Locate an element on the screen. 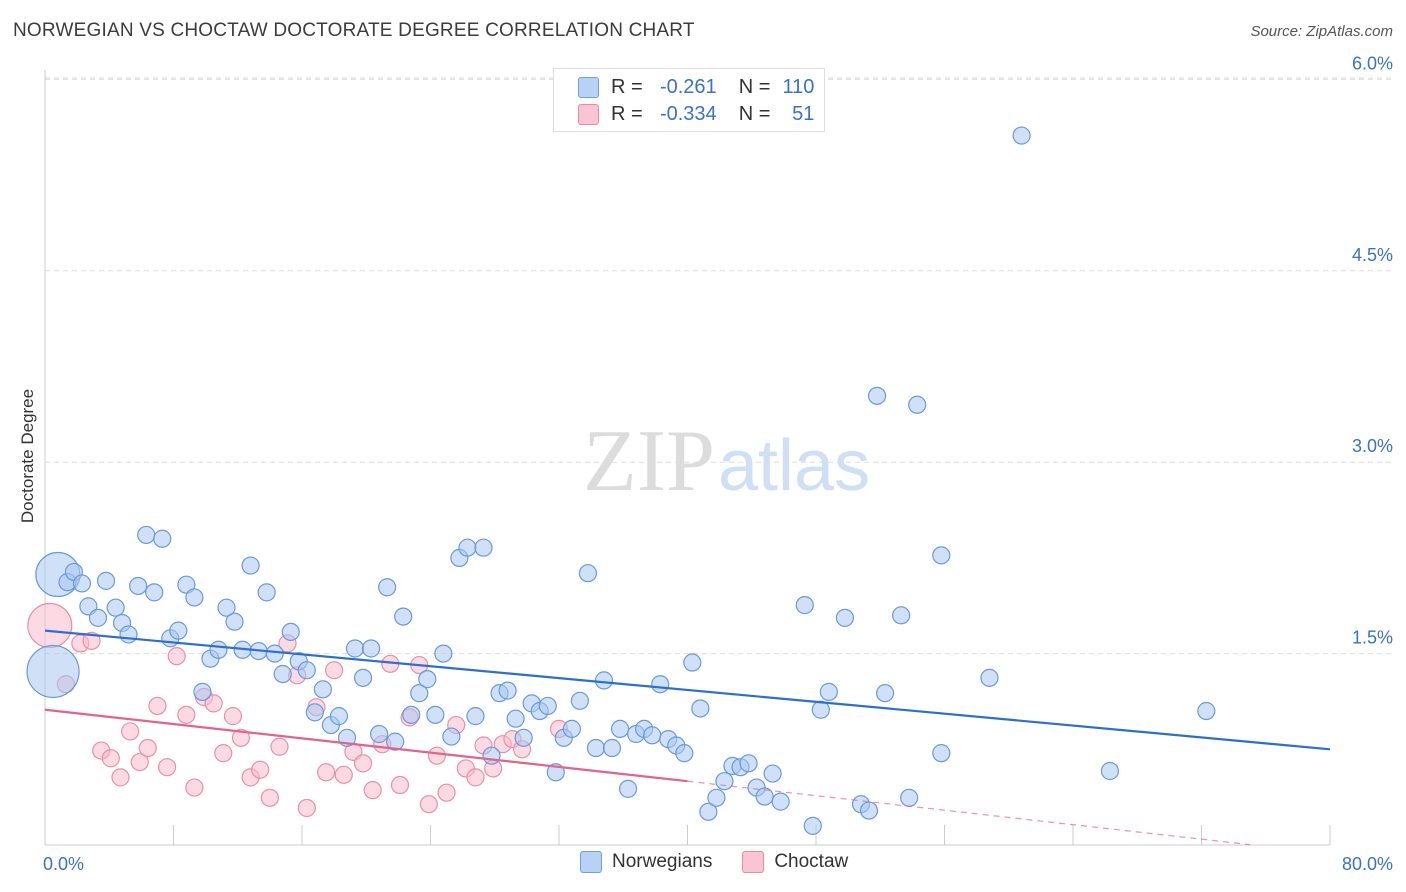 This screenshot has height=892, width=1406. legend-n-value: 110 is located at coordinates (798, 86).